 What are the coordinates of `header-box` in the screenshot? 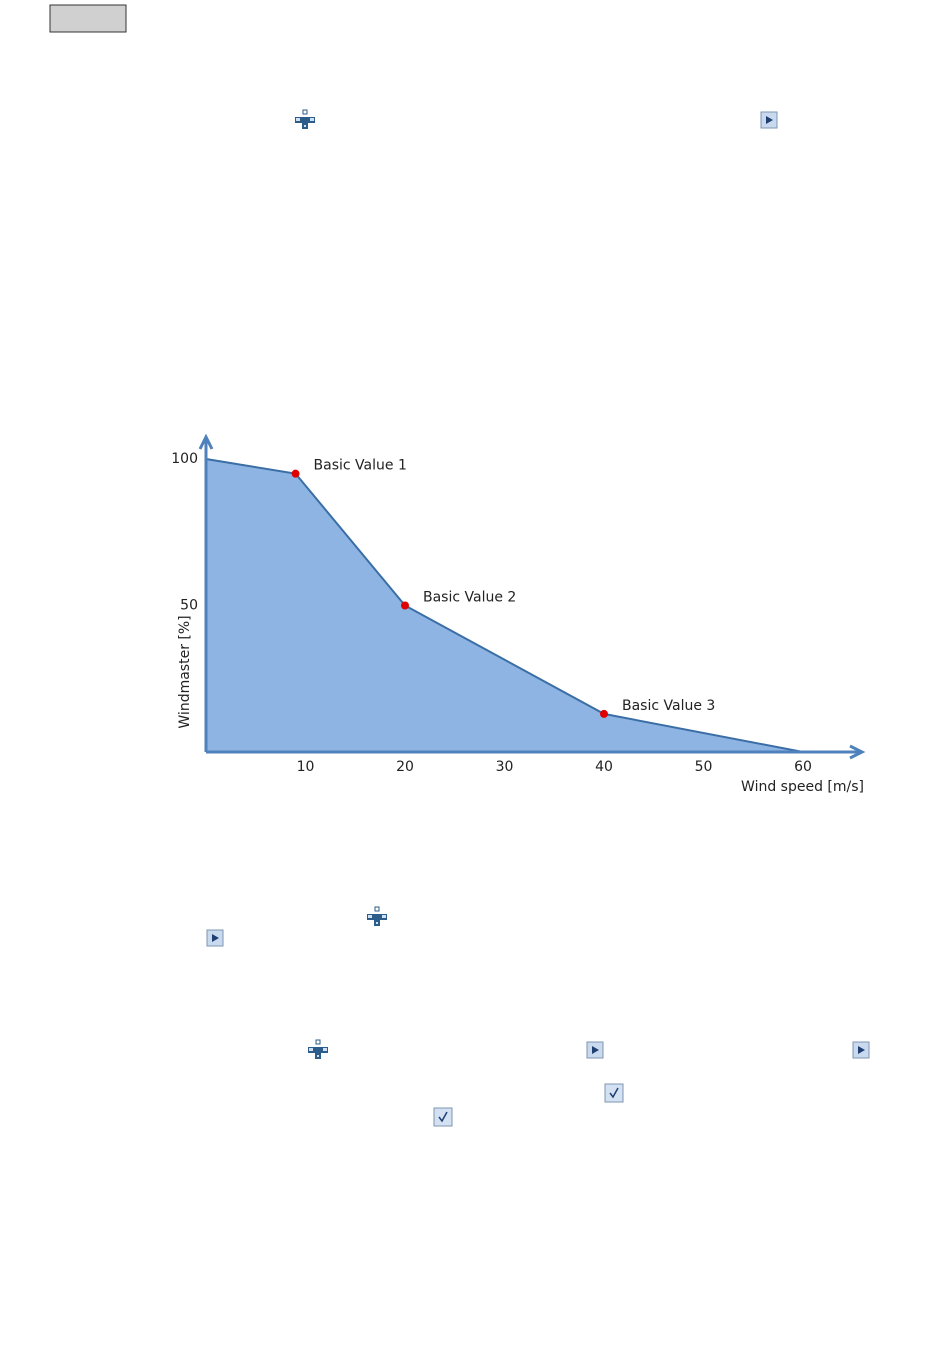 It's located at (88, 18).